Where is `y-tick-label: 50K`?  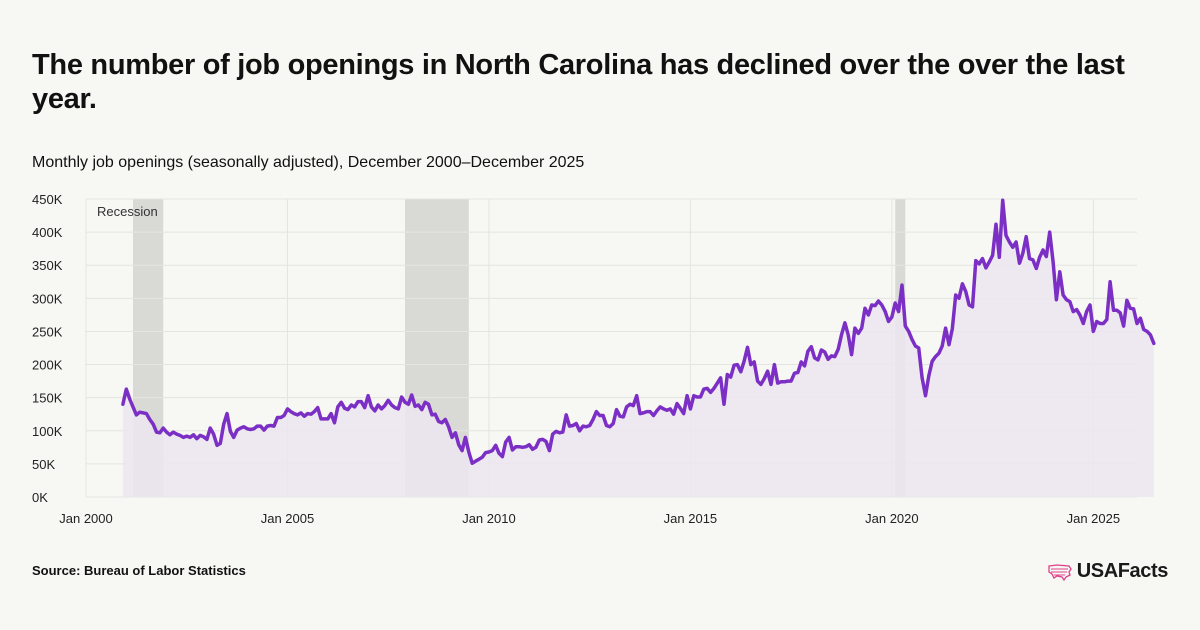
y-tick-label: 50K is located at coordinates (43, 464).